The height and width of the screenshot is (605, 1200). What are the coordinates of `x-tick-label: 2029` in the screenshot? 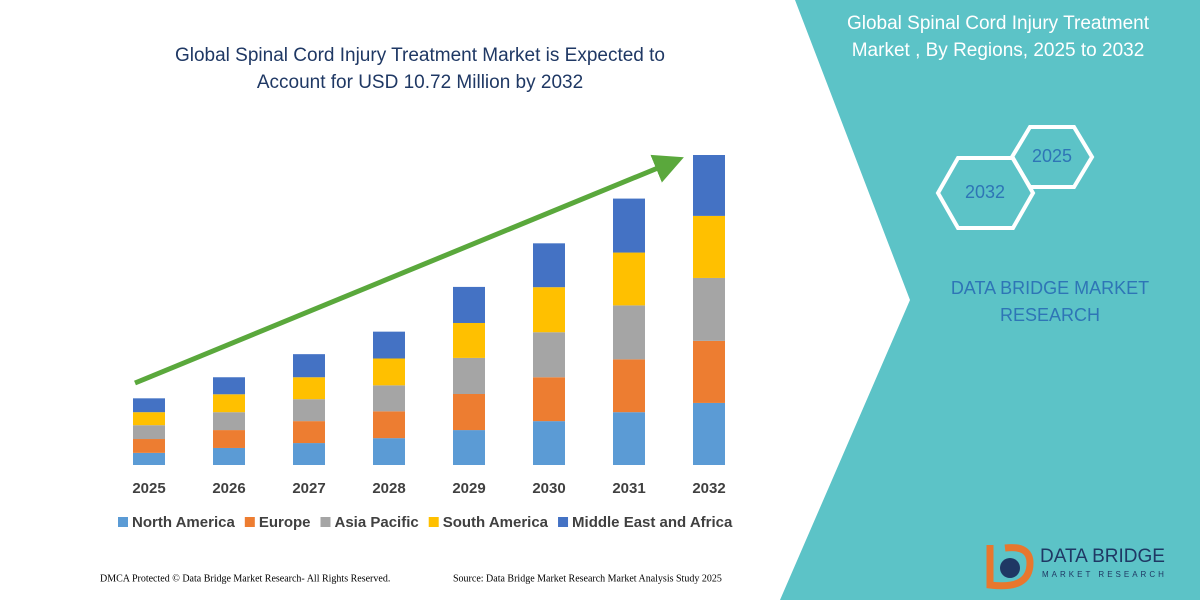 It's located at (468, 488).